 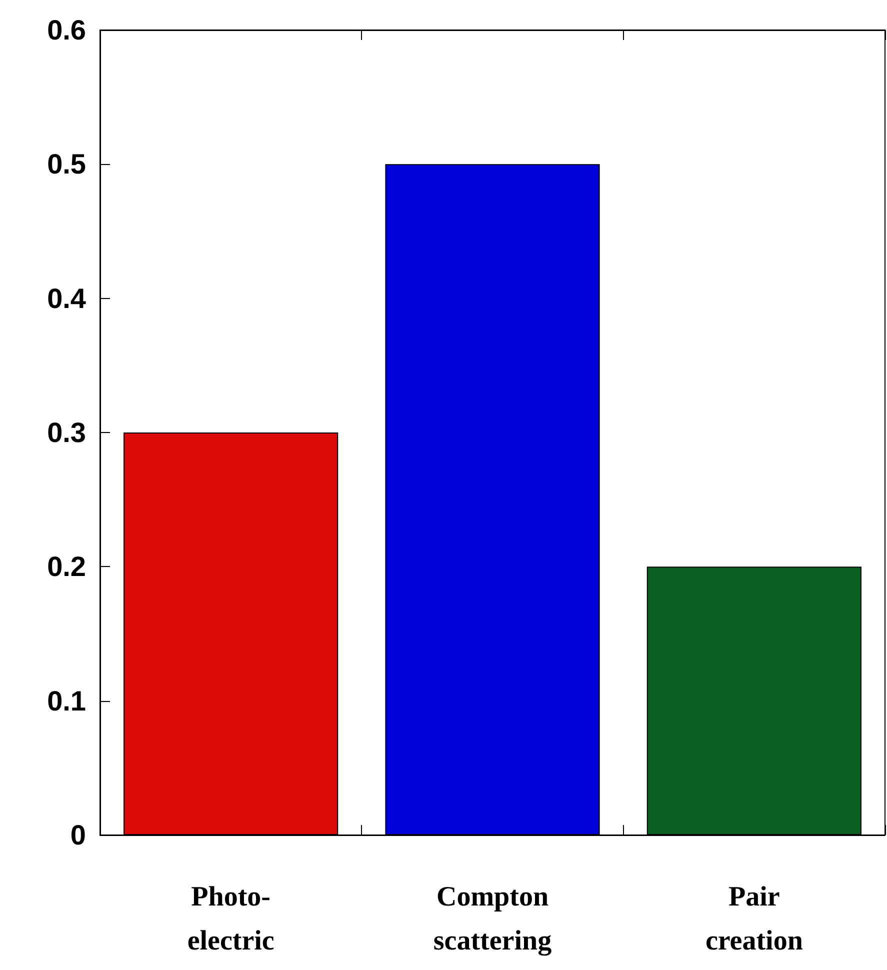 I want to click on x-tick-label: Pair creation, so click(x=754, y=919).